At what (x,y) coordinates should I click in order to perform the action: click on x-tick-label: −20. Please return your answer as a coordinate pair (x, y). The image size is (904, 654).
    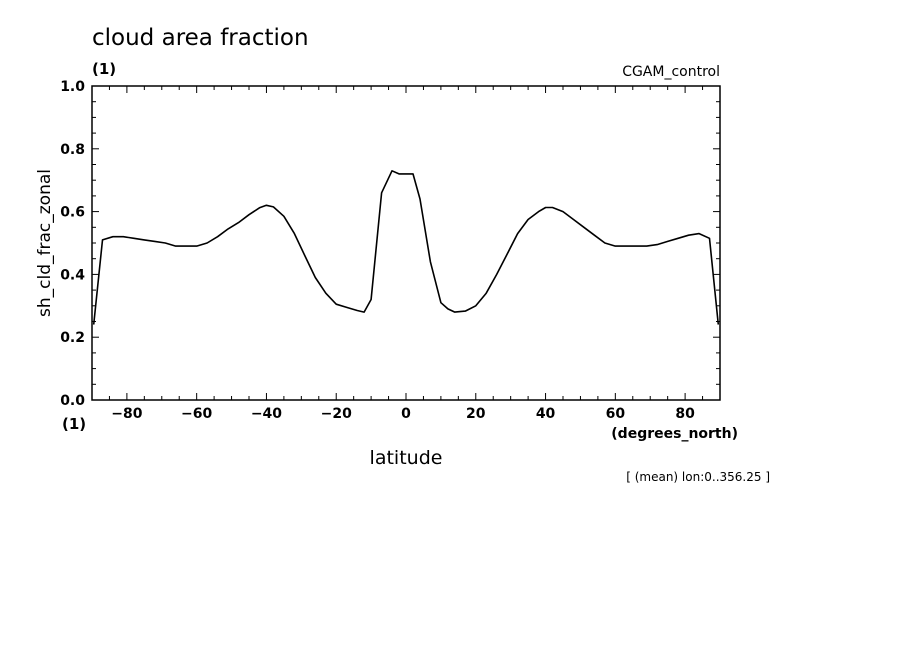
    Looking at the image, I should click on (336, 414).